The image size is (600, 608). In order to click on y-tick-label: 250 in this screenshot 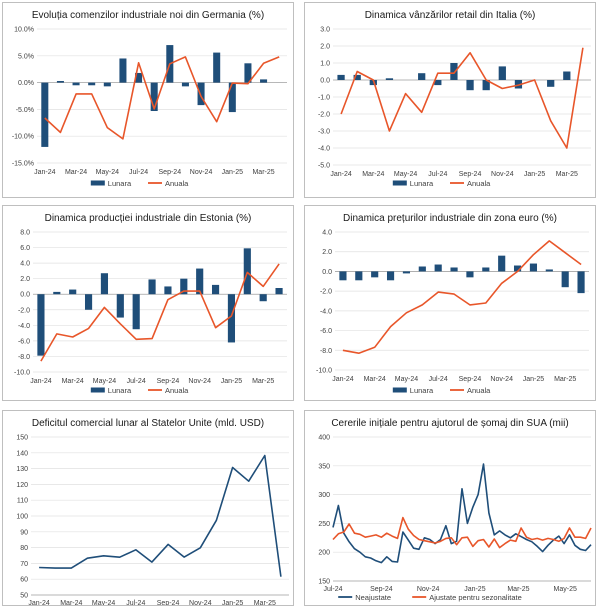, I will do `click(324, 524)`.